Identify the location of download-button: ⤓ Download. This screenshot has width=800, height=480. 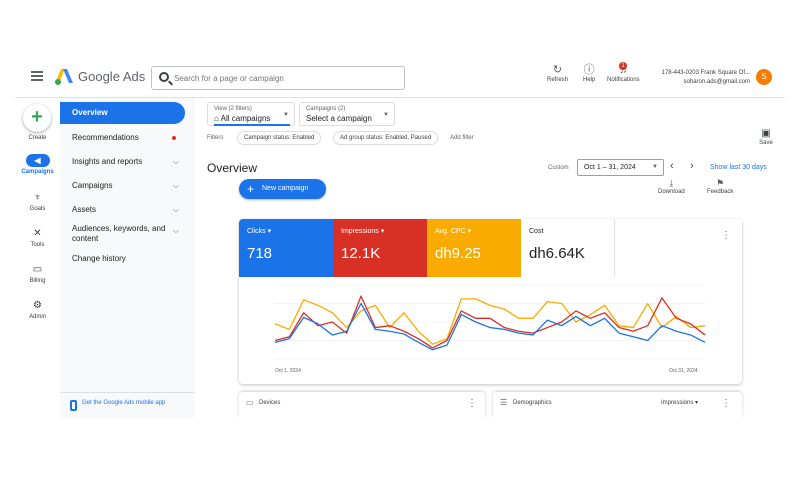
(671, 186).